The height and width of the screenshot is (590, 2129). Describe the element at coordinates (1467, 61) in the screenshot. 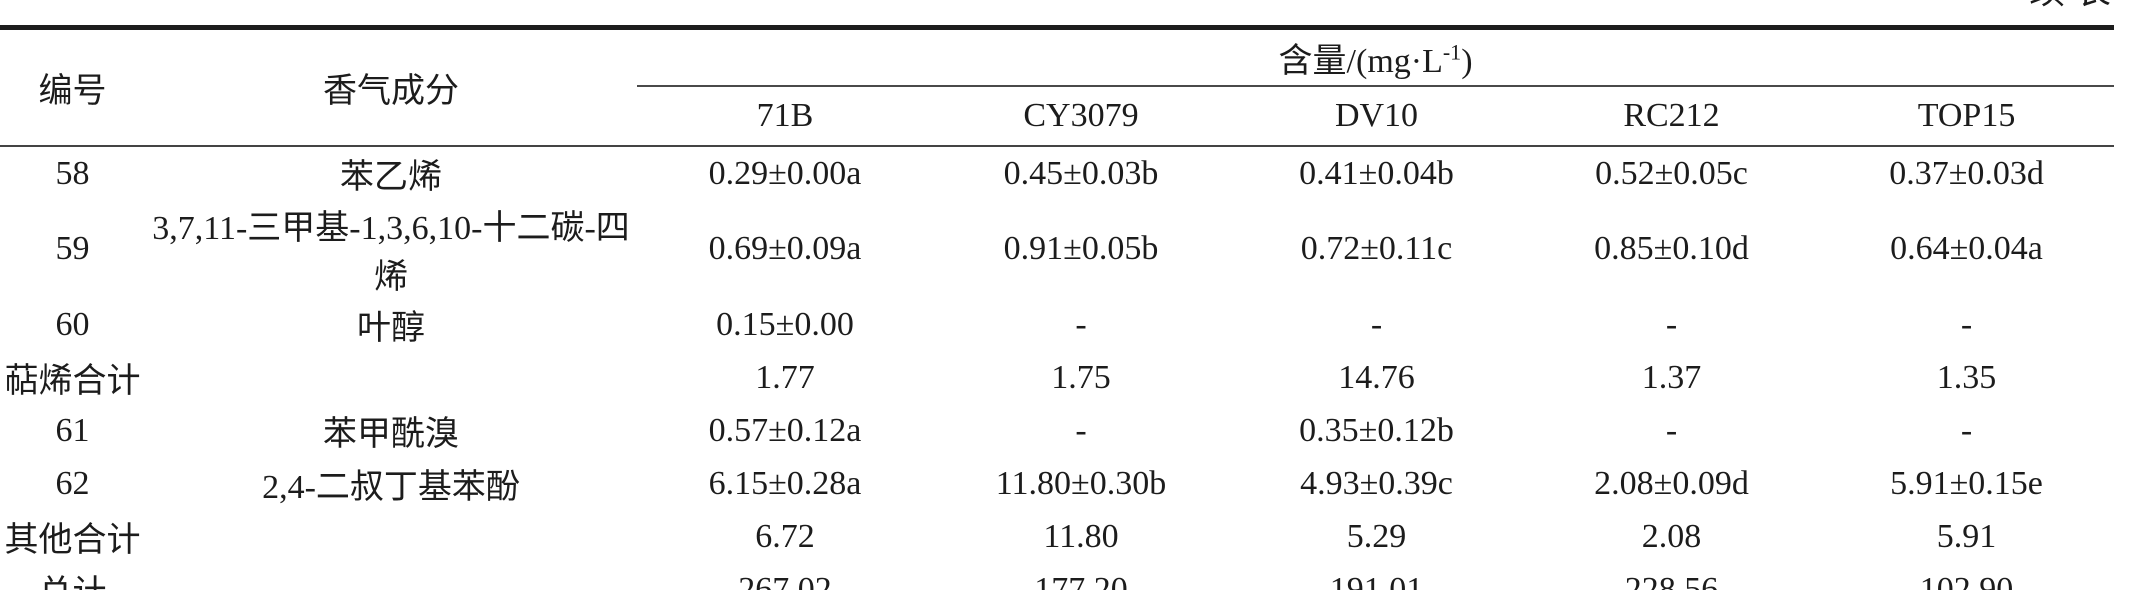

I see `header-content-unit-paren: )` at that location.